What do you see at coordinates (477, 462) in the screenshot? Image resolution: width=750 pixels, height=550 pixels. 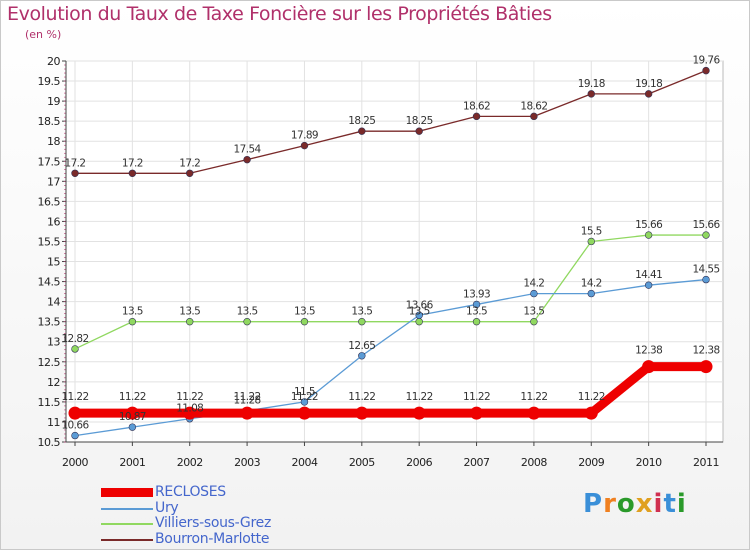 I see `x-tick-label: 2007` at bounding box center [477, 462].